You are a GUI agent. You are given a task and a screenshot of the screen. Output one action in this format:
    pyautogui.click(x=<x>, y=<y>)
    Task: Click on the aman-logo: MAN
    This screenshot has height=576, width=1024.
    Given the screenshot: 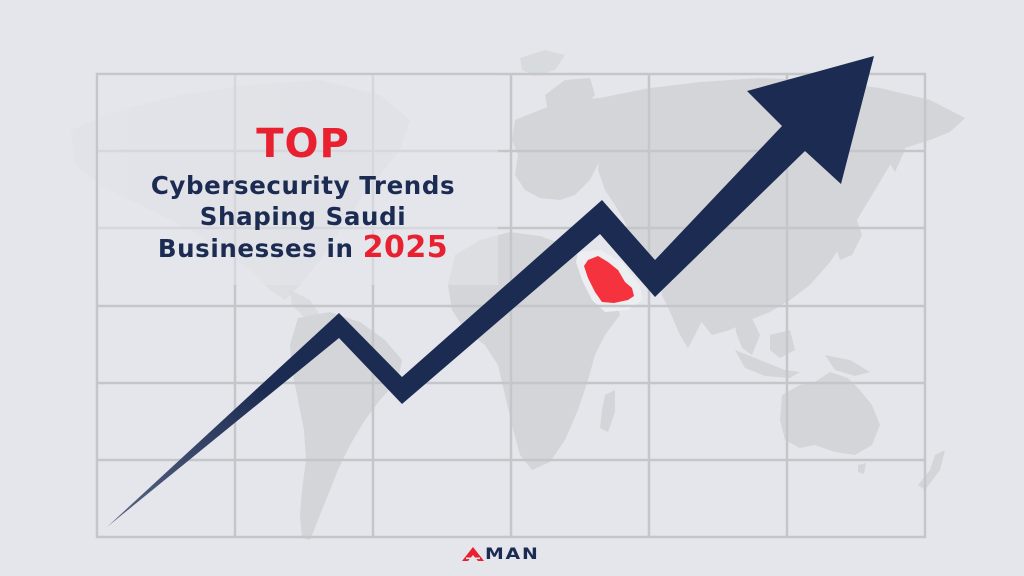 What is the action you would take?
    pyautogui.click(x=500, y=554)
    